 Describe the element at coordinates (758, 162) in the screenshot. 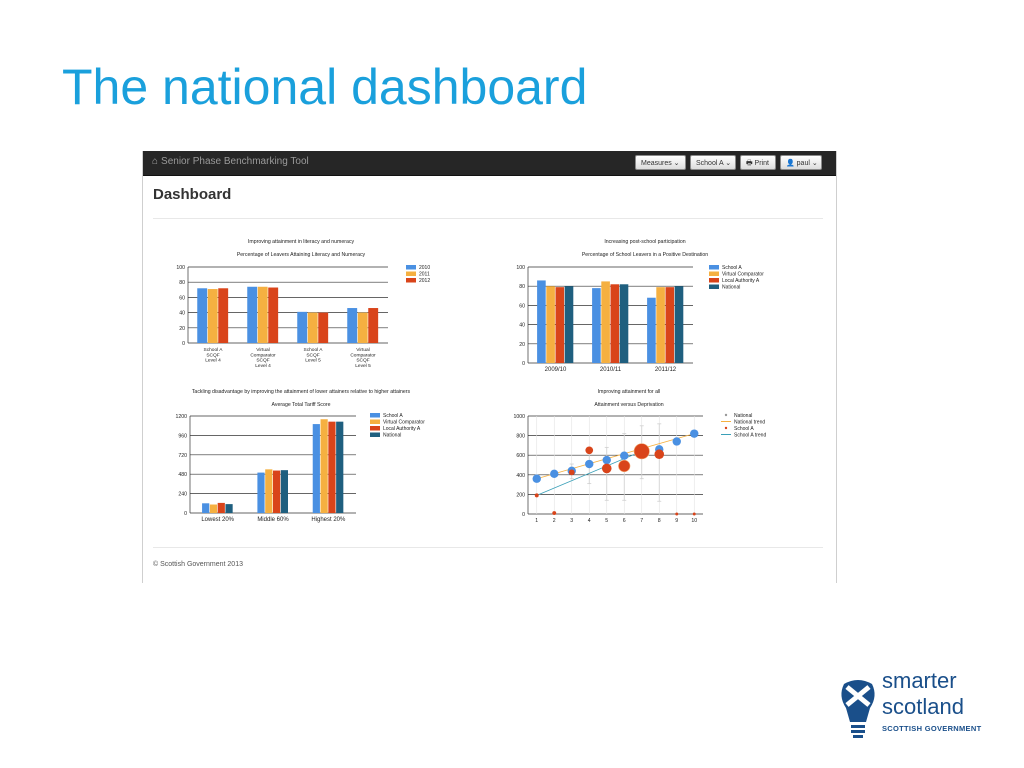

I see `print-button: 🖶 Print` at that location.